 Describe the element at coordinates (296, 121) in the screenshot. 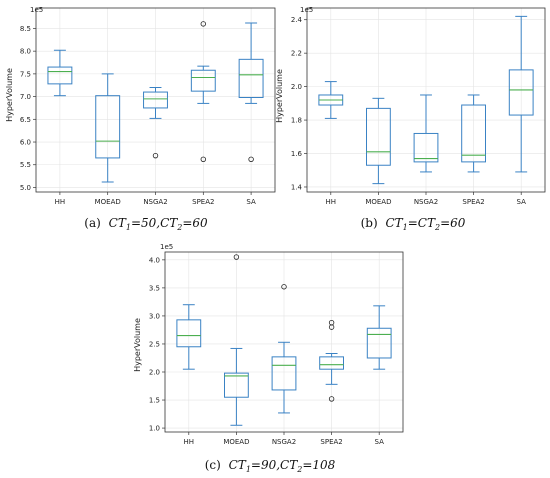

I see `y-tick-label-b: 1.8` at that location.